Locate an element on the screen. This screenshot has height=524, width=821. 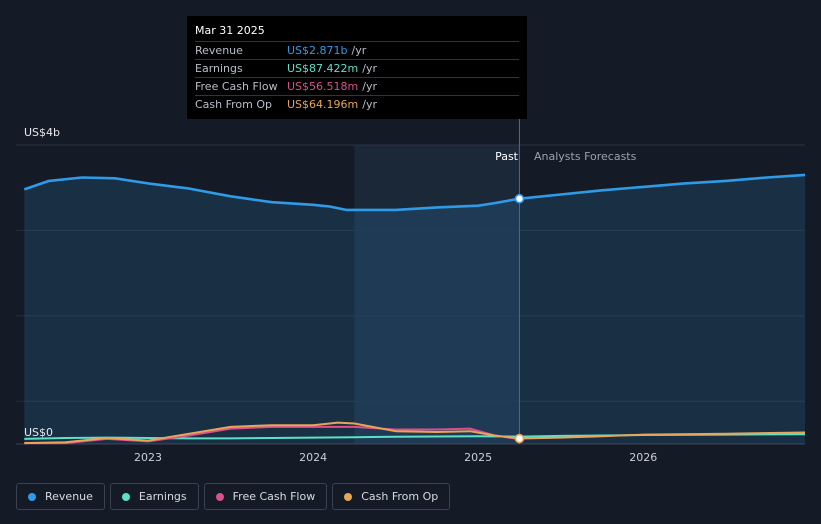
y-axis-label-bottom: US$0 is located at coordinates (38, 432).